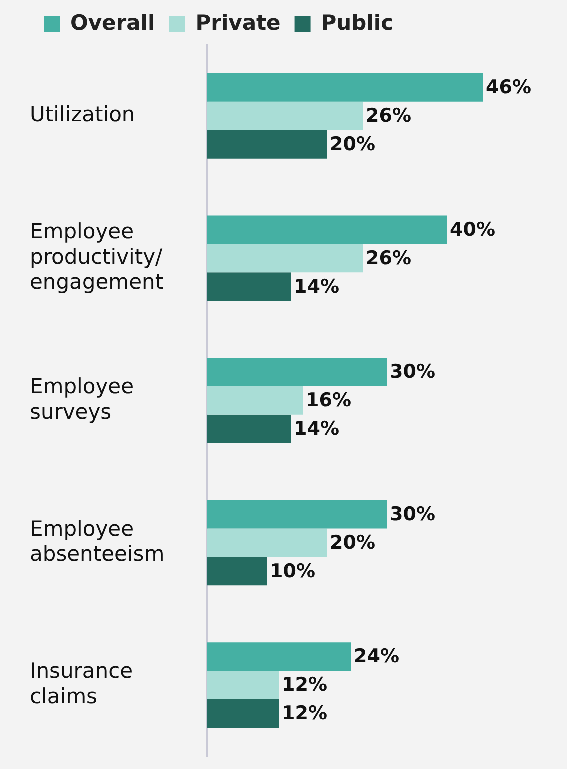 Image resolution: width=567 pixels, height=769 pixels. I want to click on y-tick-label: Utilization, so click(83, 114).